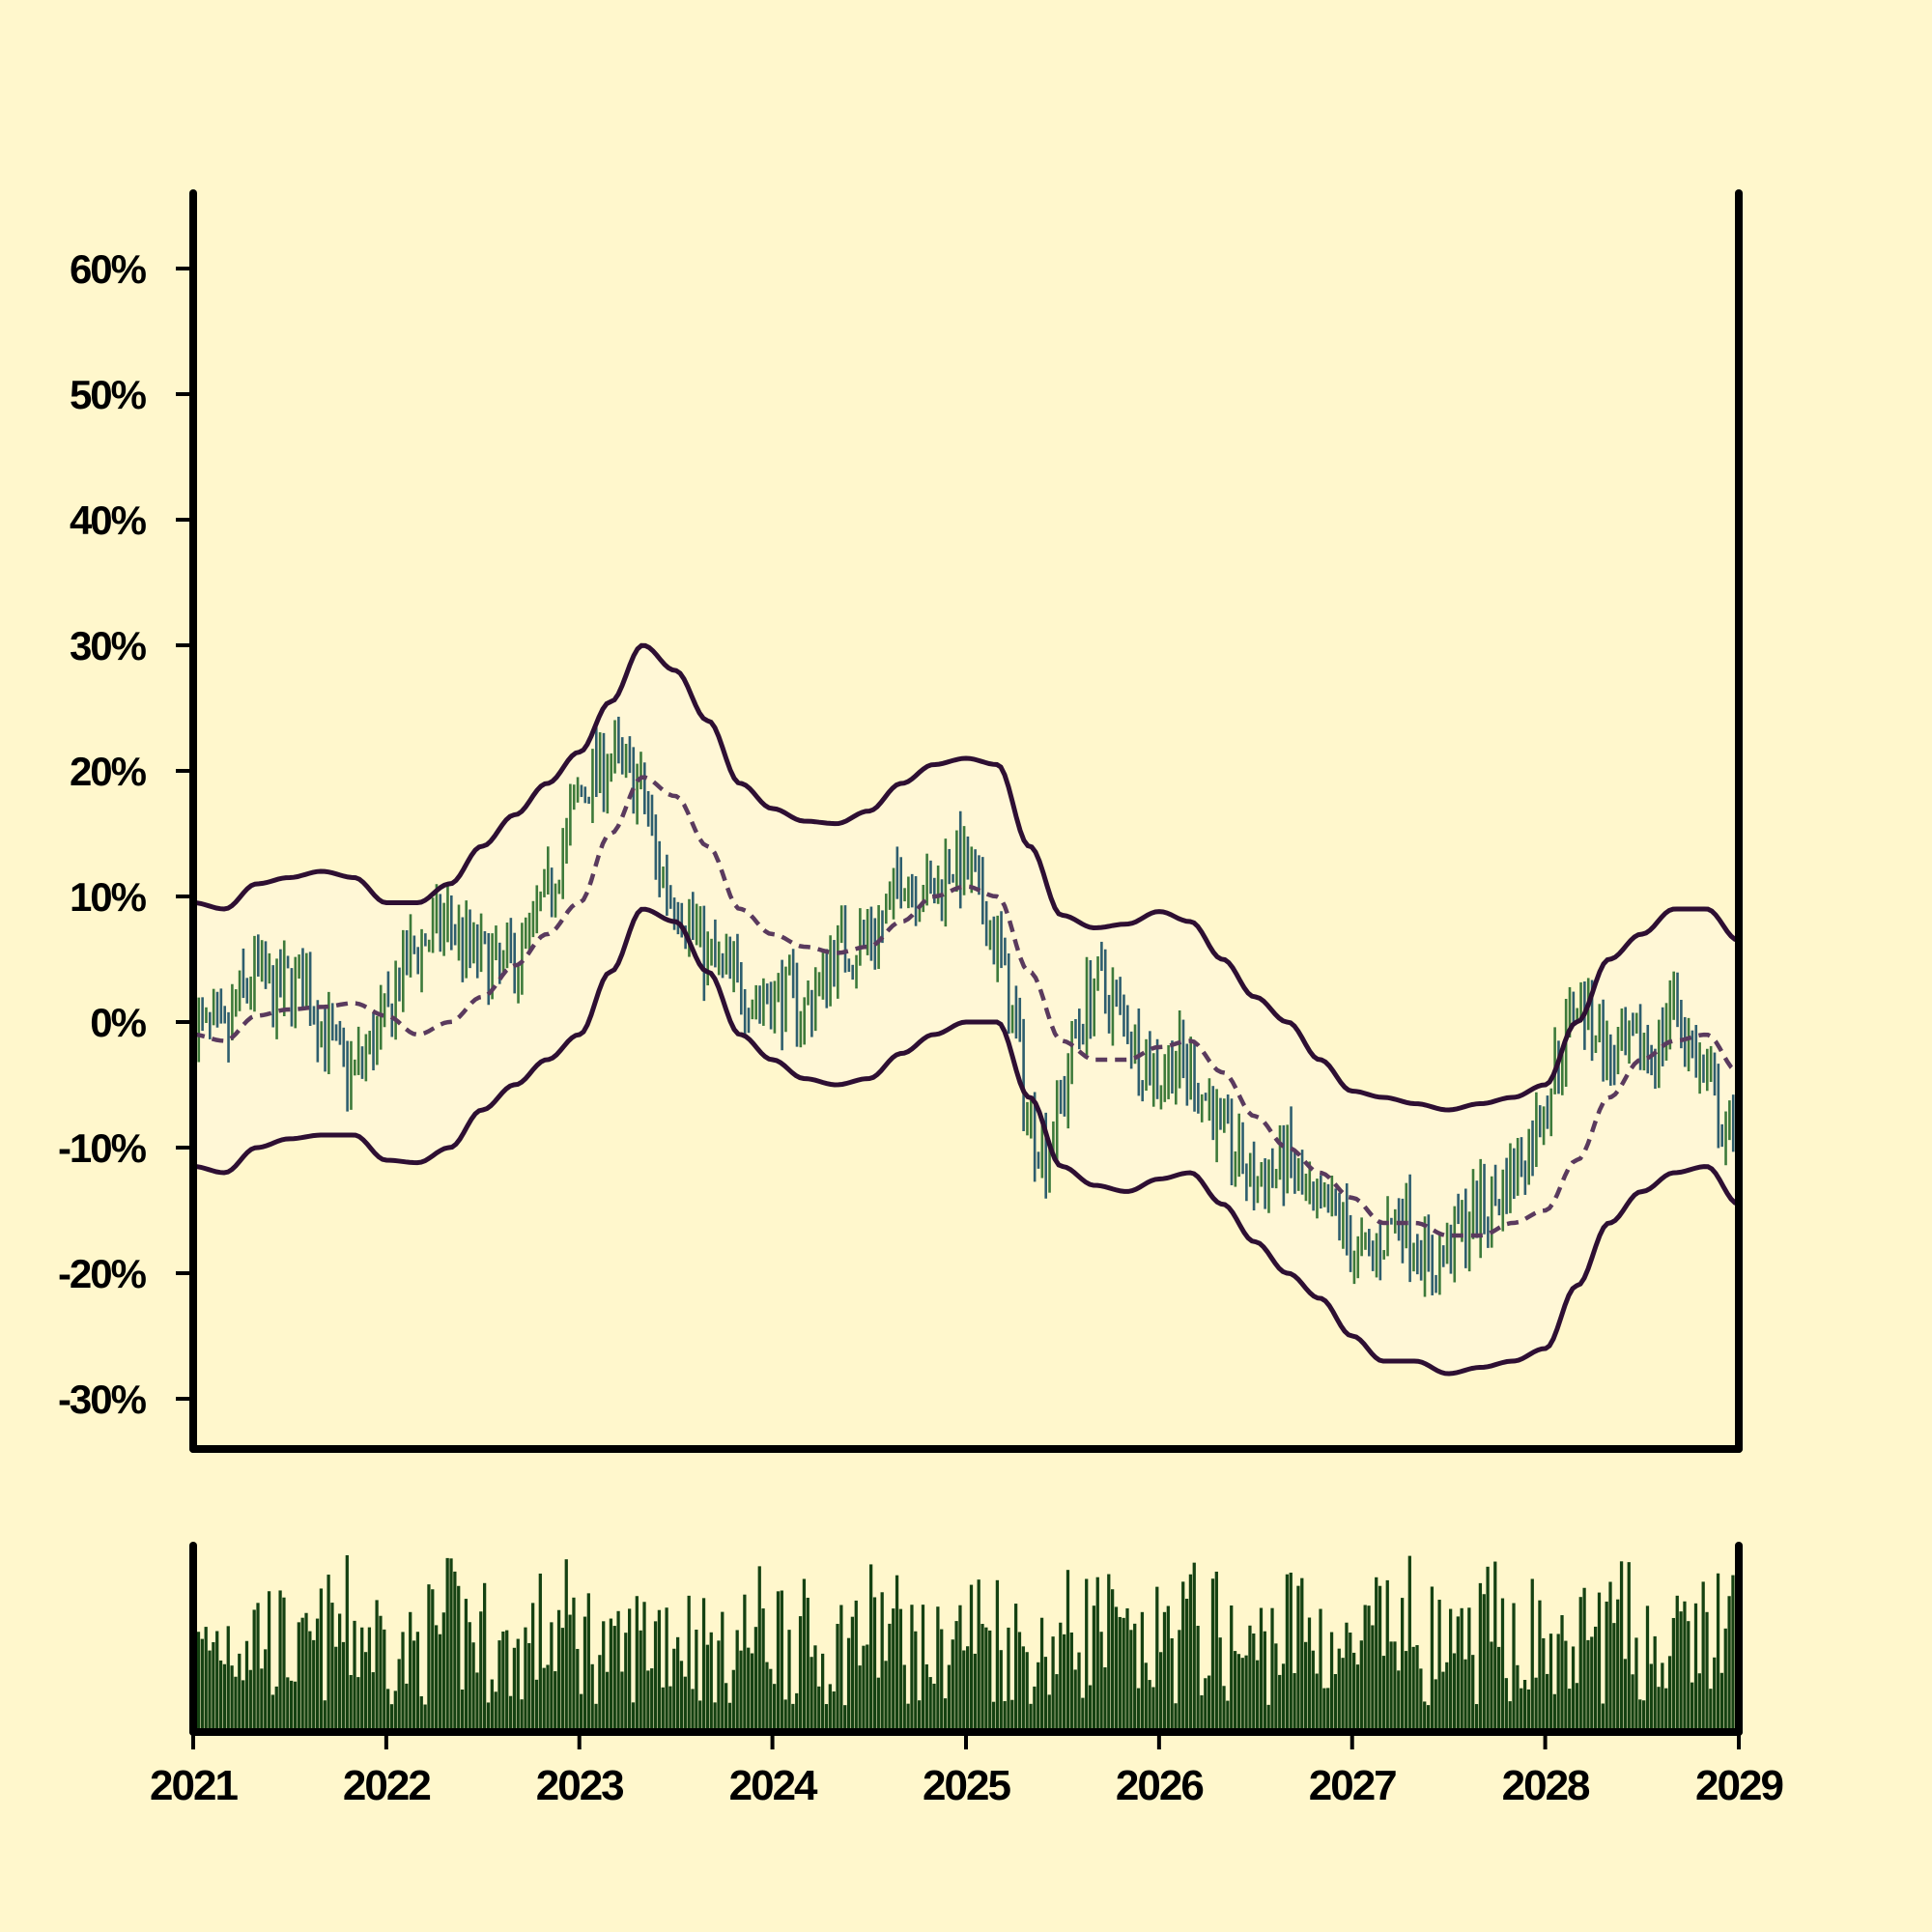 The height and width of the screenshot is (1932, 1932). Describe the element at coordinates (579, 1785) in the screenshot. I see `x-tick-label: 2023` at that location.